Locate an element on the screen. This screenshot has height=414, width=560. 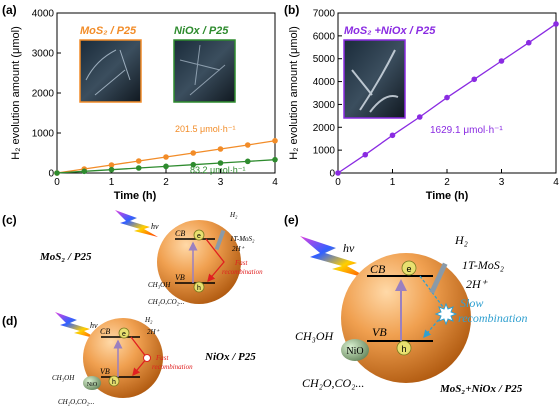
hole-icon-d is located at coordinates (114, 381).